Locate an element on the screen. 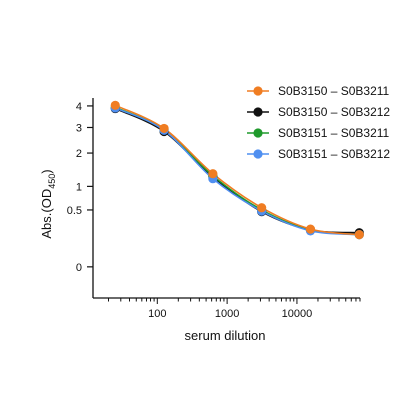 The image size is (416, 416). y-tick-label: 4 is located at coordinates (79, 107).